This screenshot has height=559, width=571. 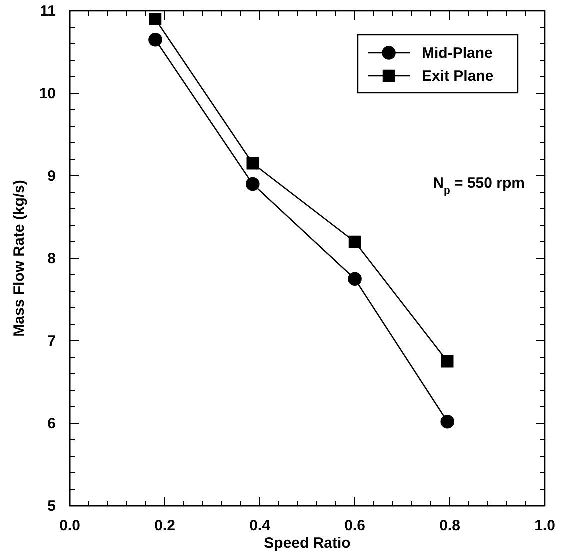 What do you see at coordinates (165, 526) in the screenshot?
I see `x-tick-label: 0.2` at bounding box center [165, 526].